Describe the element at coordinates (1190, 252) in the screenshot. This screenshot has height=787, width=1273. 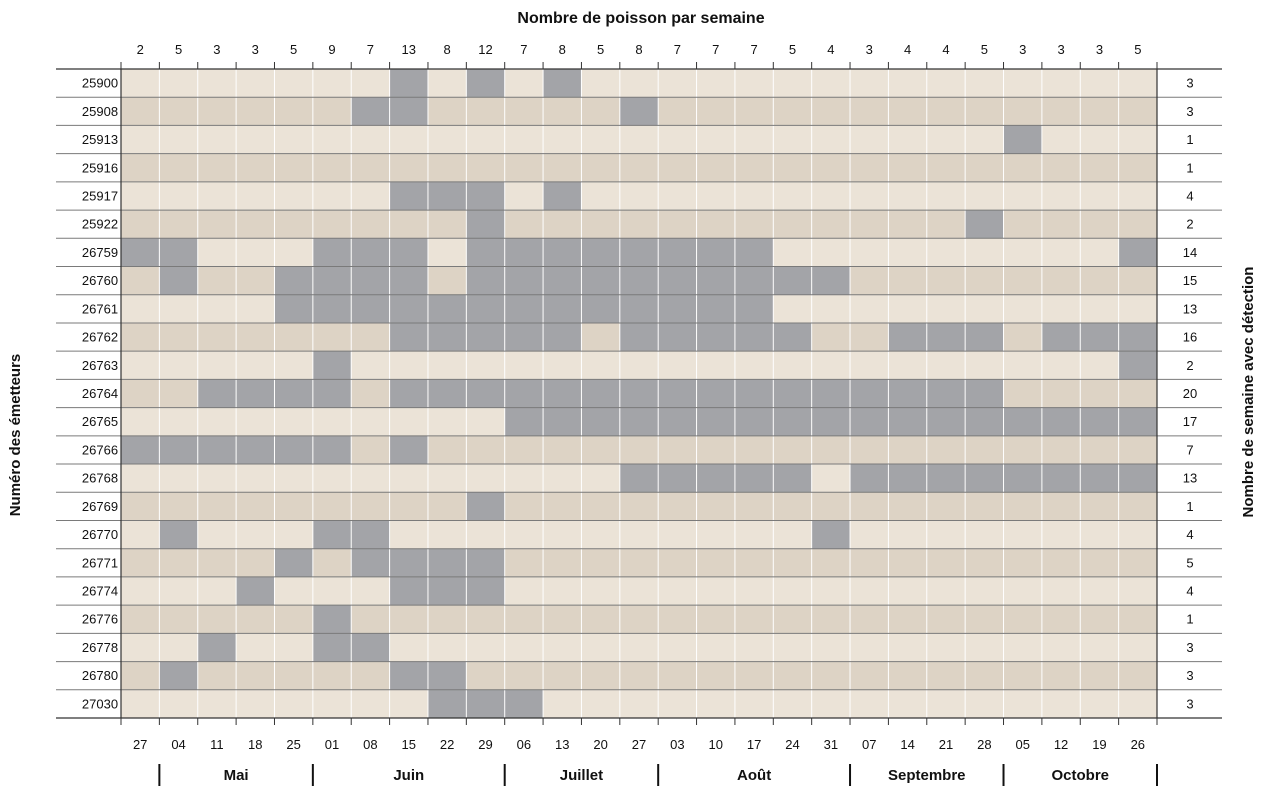
I see `weeks-detected-label: 14` at that location.